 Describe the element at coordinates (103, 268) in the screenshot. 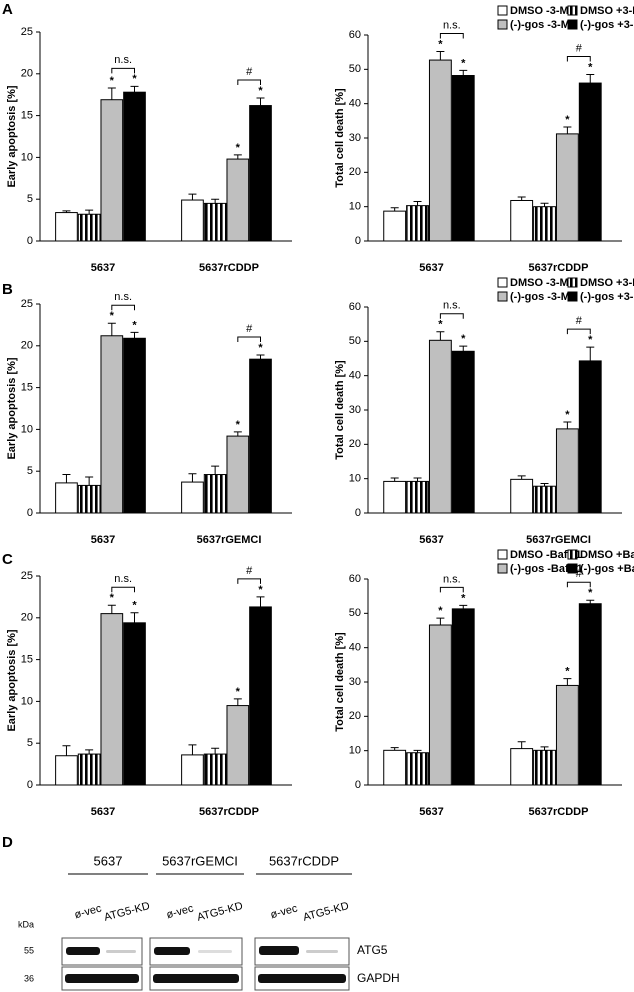

I see `x-tick-label: 5637` at that location.